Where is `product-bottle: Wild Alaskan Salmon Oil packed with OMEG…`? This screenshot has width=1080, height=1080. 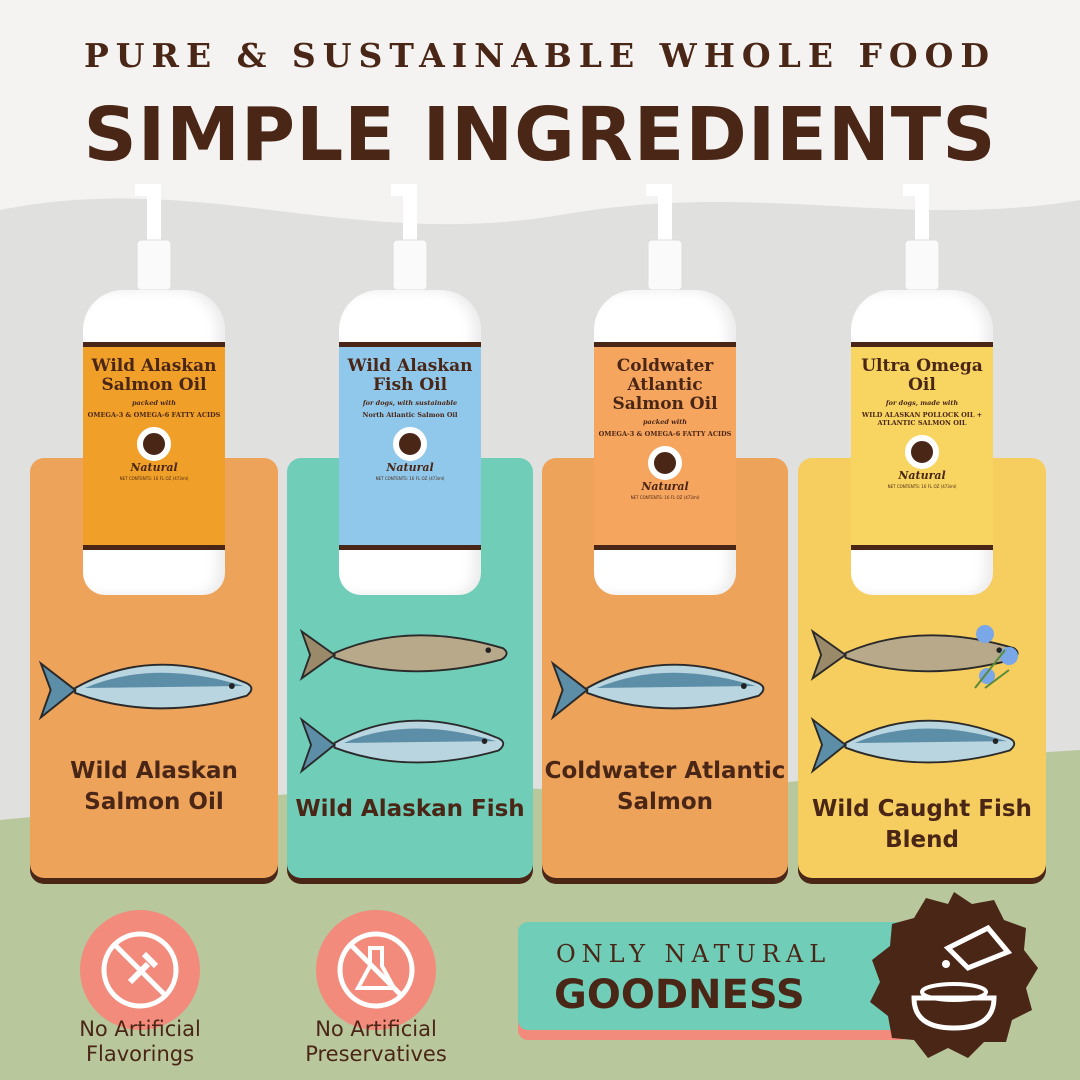 product-bottle: Wild Alaskan Salmon Oil packed with OMEG… is located at coordinates (154, 387).